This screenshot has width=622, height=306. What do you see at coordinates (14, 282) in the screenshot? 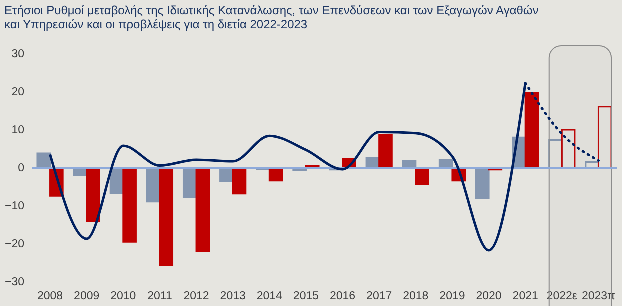
I see `y-tick-label: −30` at bounding box center [14, 282].